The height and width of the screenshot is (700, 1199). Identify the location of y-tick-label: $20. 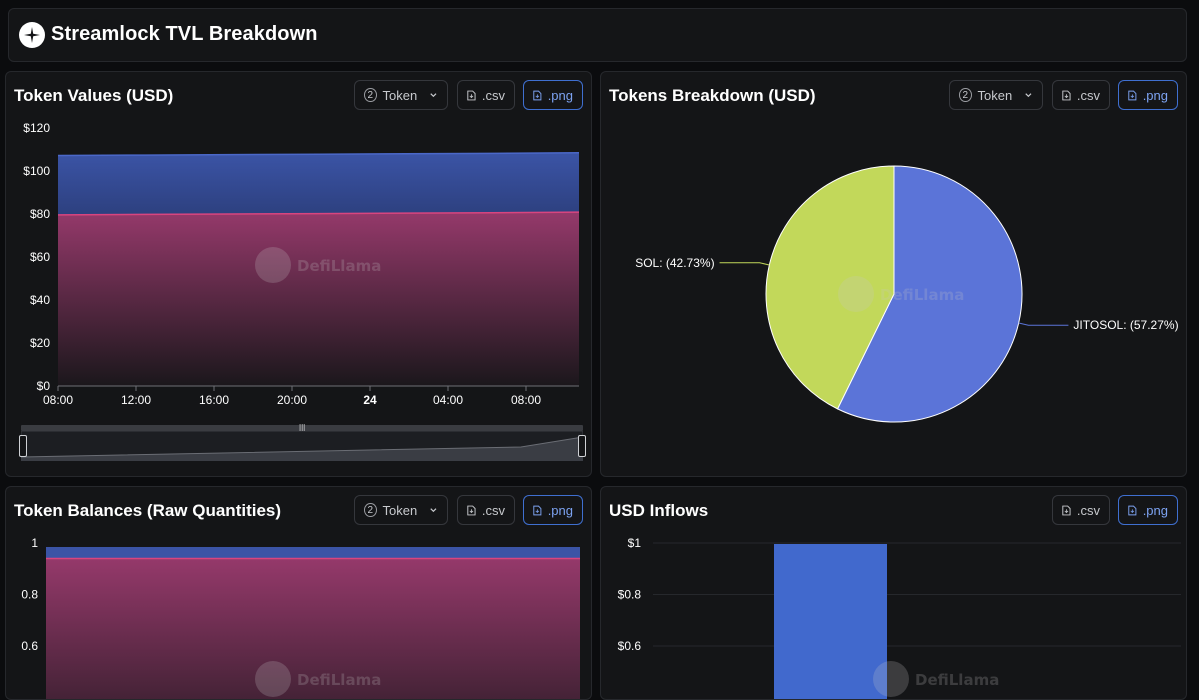
(40, 343).